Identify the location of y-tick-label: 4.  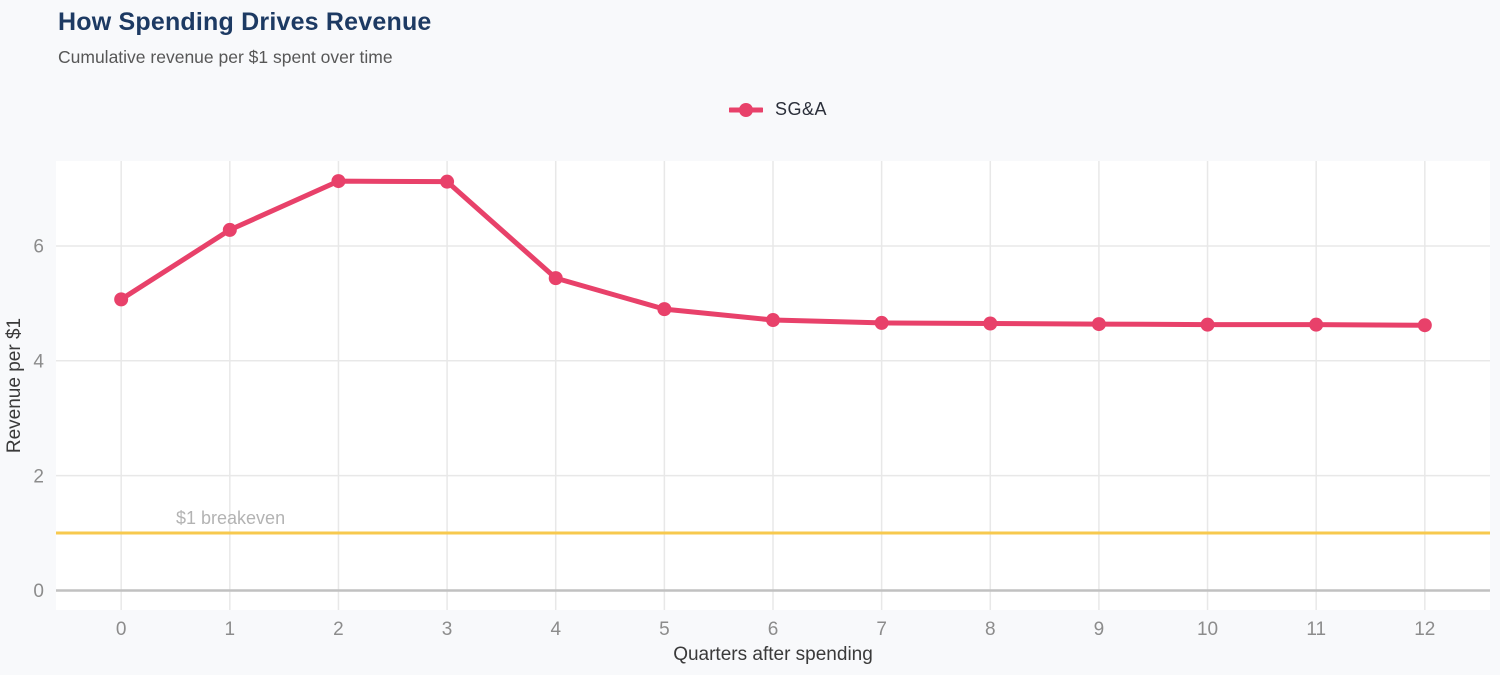
(38, 361).